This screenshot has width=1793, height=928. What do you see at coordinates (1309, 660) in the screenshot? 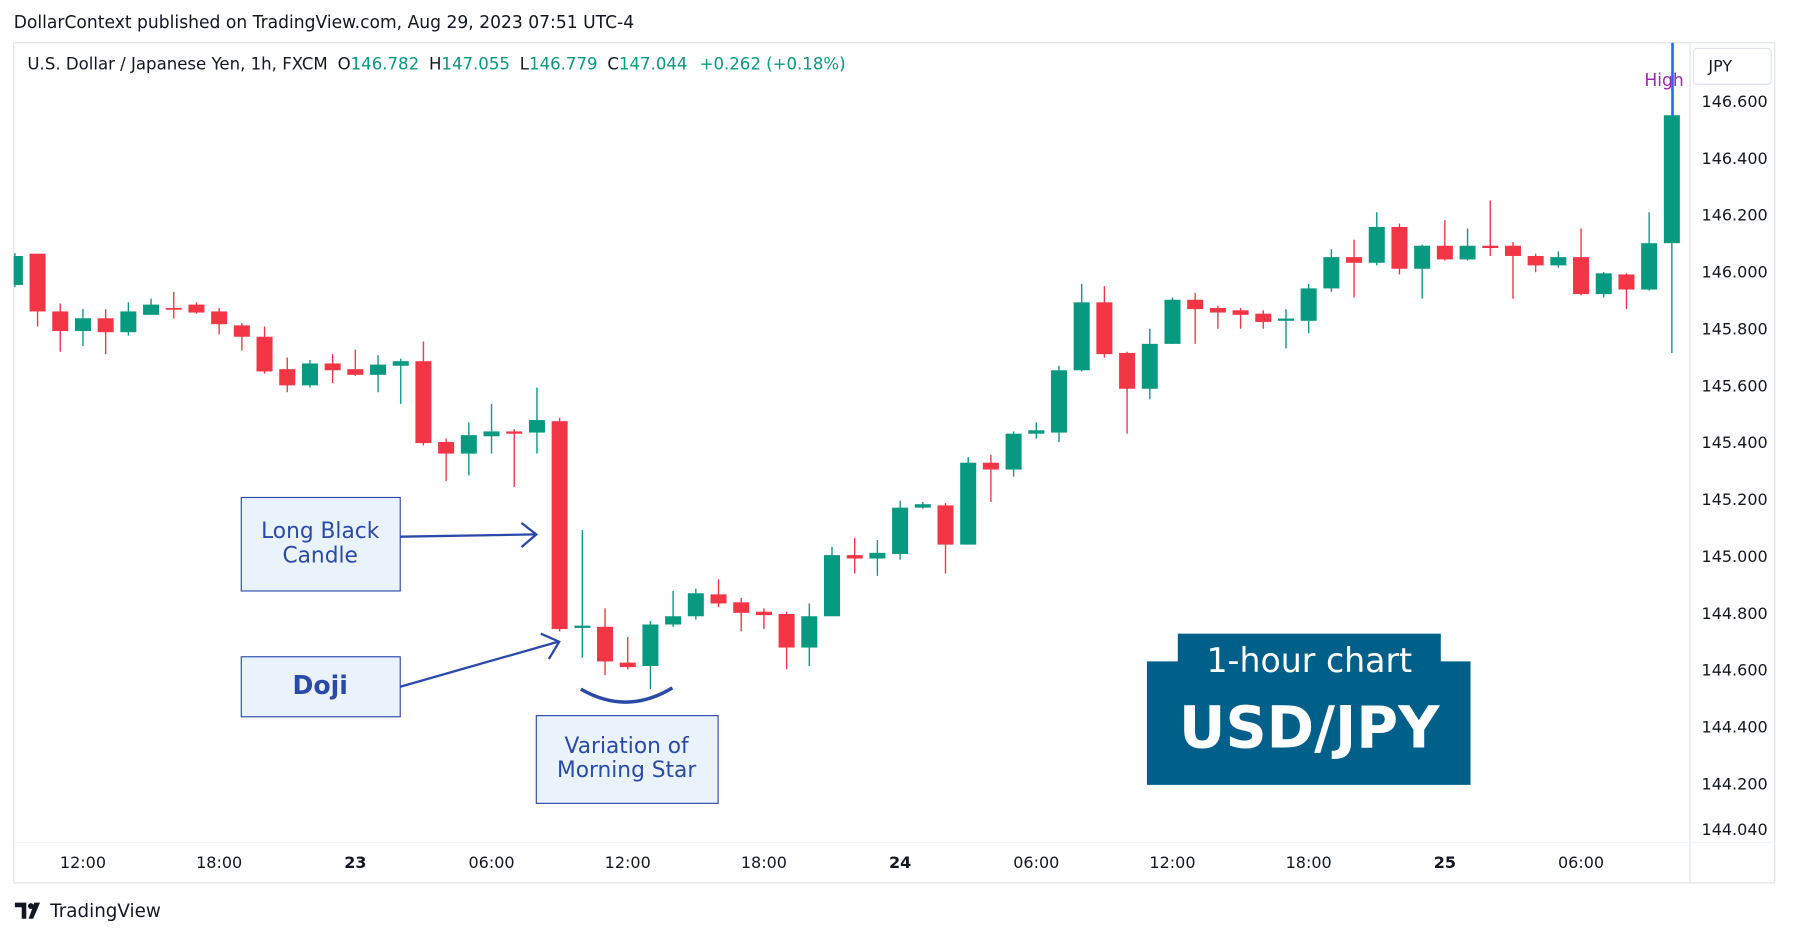
I see `badge-text: 1-hour chart` at bounding box center [1309, 660].